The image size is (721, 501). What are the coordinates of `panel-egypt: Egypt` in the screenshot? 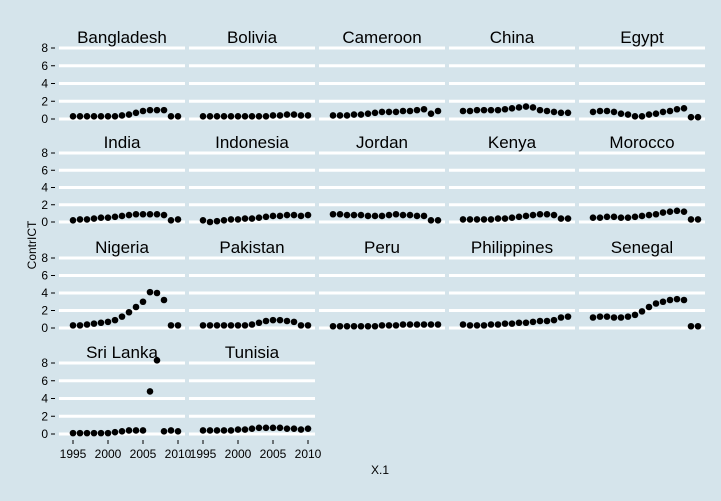 It's located at (642, 74).